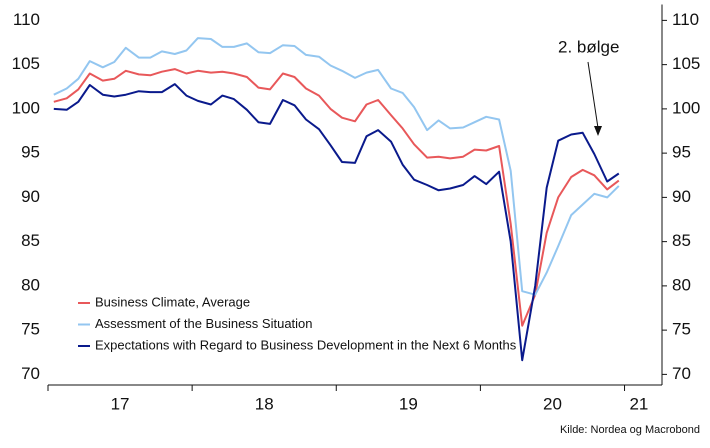 Image resolution: width=710 pixels, height=448 pixels. I want to click on y-tick-label: 75, so click(30, 329).